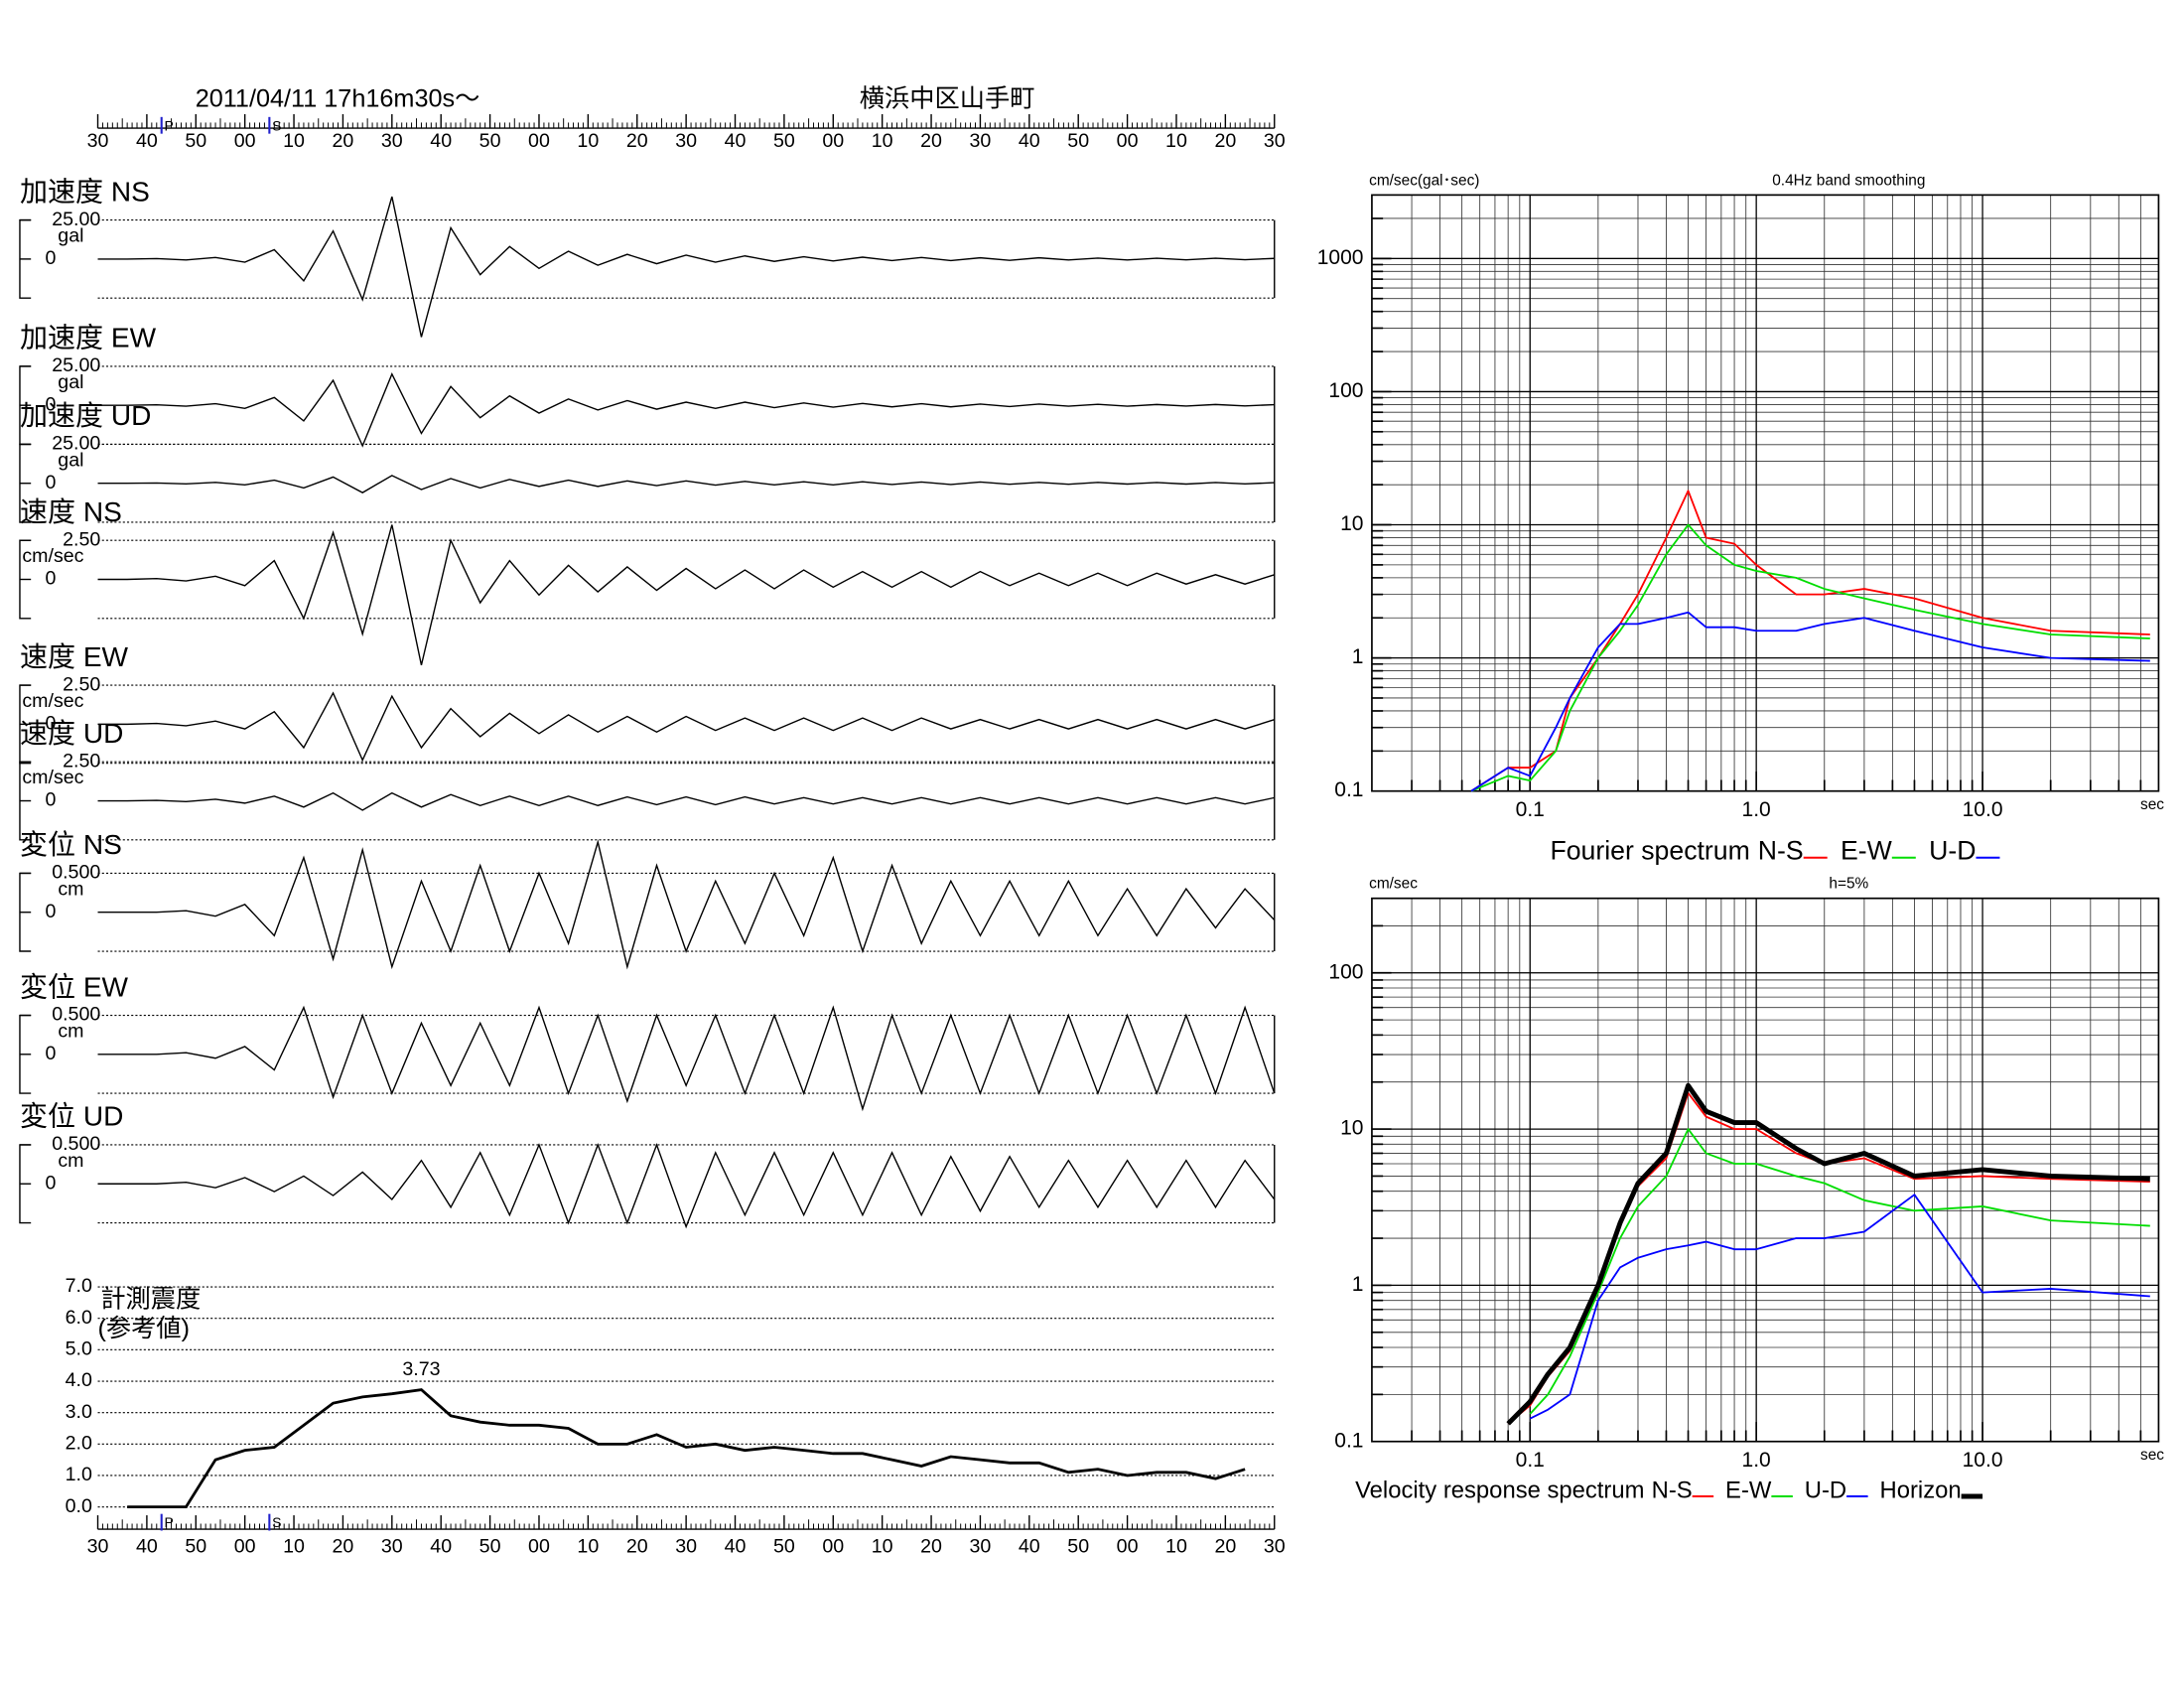  I want to click on x-tick-label: 10.0, so click(1983, 1460).